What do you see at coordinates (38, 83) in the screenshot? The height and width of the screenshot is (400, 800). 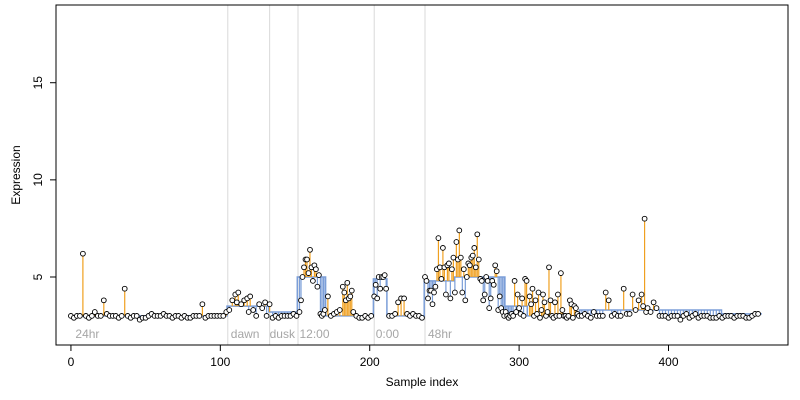 I see `y-tick-label: 15` at bounding box center [38, 83].